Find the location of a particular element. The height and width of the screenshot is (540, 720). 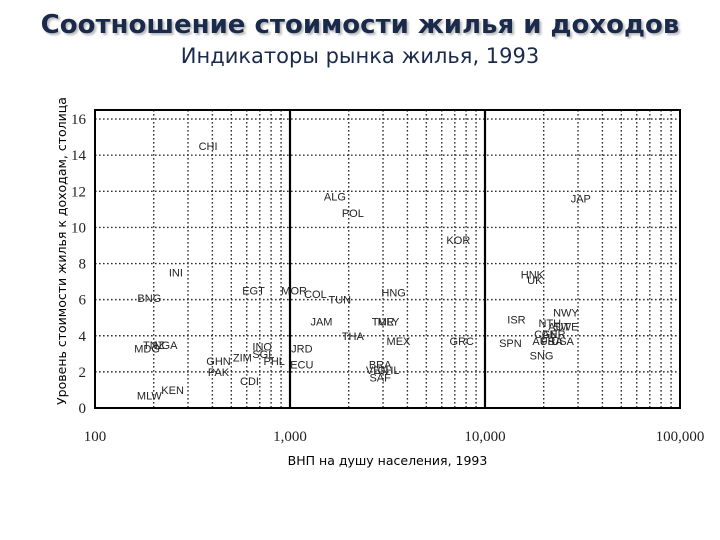

y-tick-label: 8 is located at coordinates (83, 265).